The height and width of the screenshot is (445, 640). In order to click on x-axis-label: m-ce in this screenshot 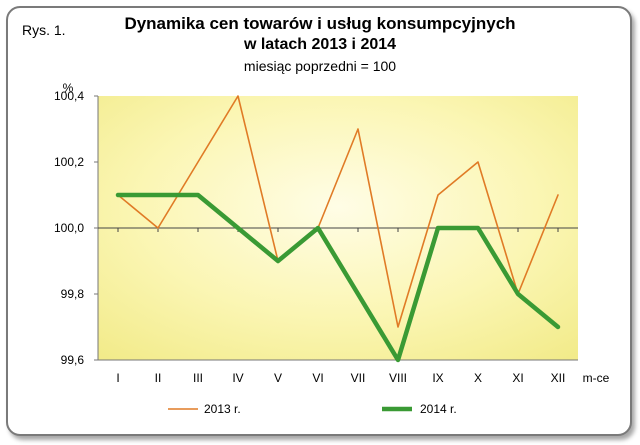, I will do `click(596, 378)`.